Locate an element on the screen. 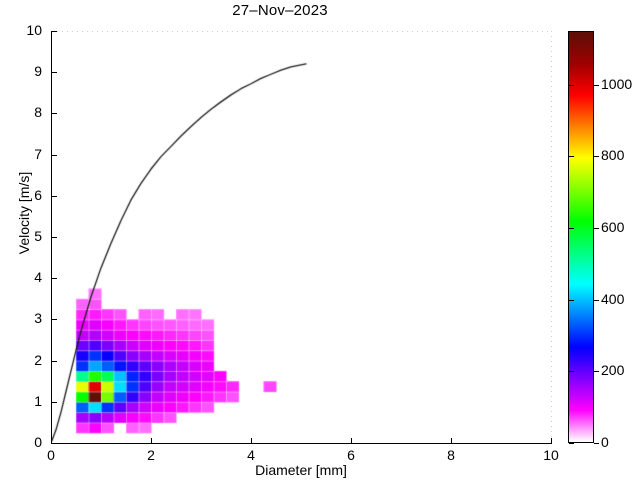  colorbar-gradient is located at coordinates (581, 237).